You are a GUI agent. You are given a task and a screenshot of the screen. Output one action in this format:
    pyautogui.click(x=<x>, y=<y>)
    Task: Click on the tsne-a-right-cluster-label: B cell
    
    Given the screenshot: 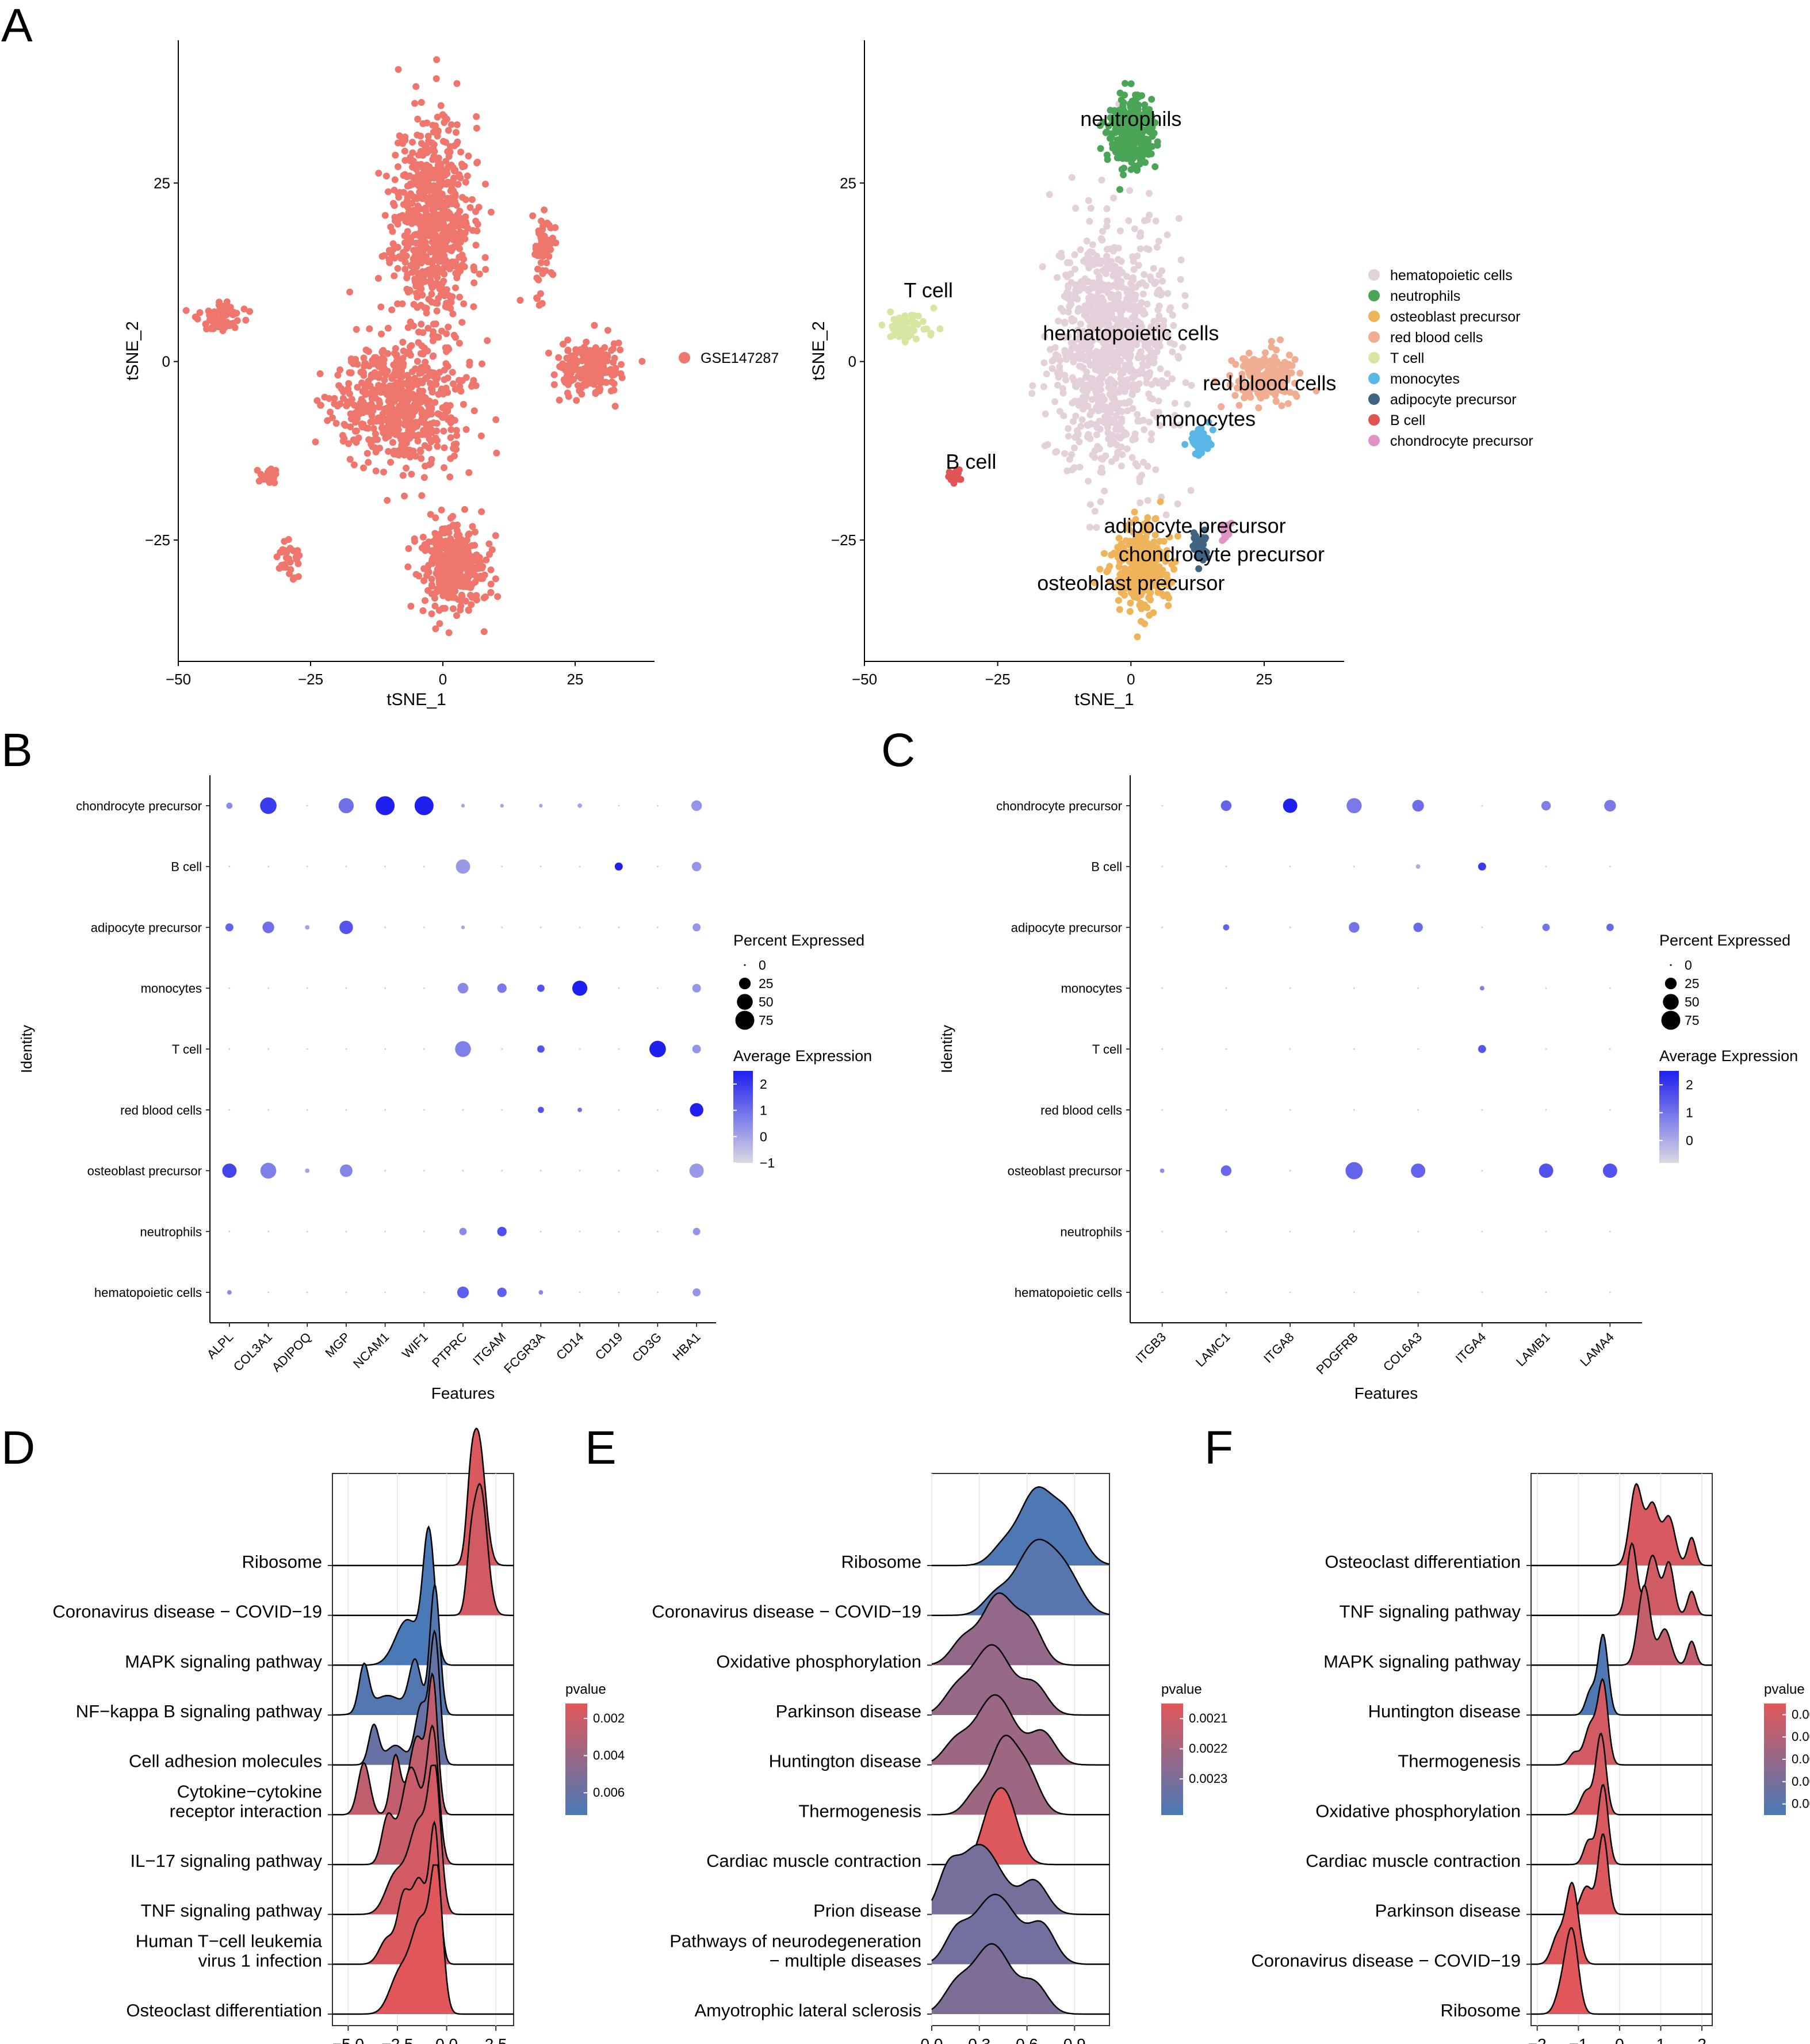 What is the action you would take?
    pyautogui.click(x=971, y=462)
    